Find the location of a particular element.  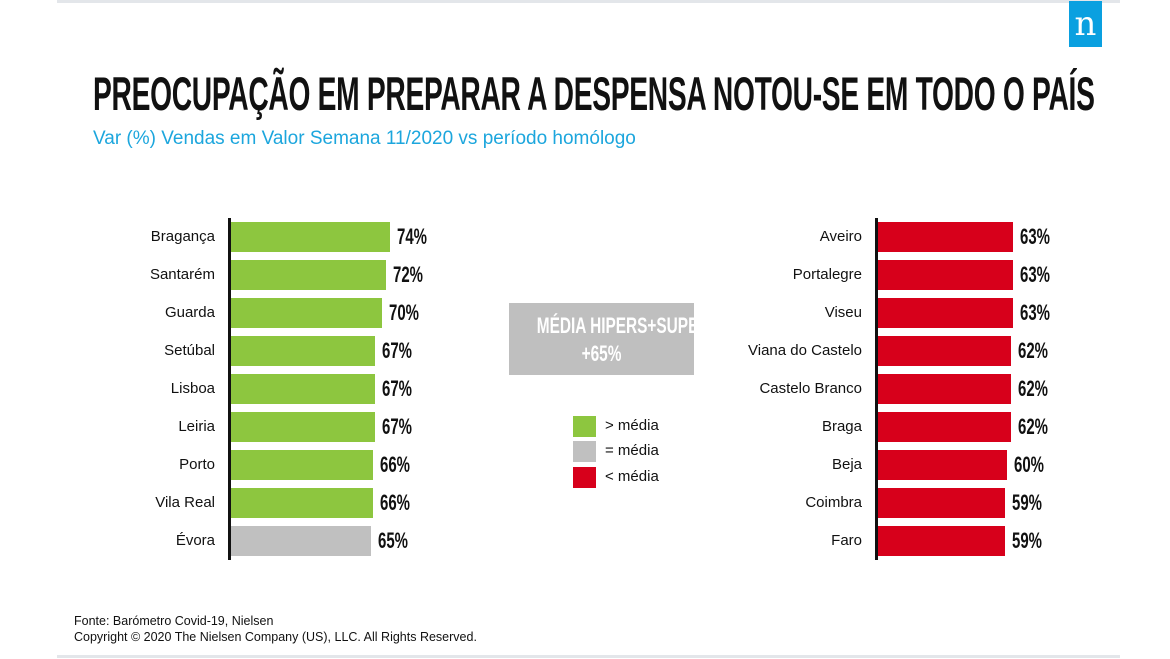

bar-braga is located at coordinates (945, 427).